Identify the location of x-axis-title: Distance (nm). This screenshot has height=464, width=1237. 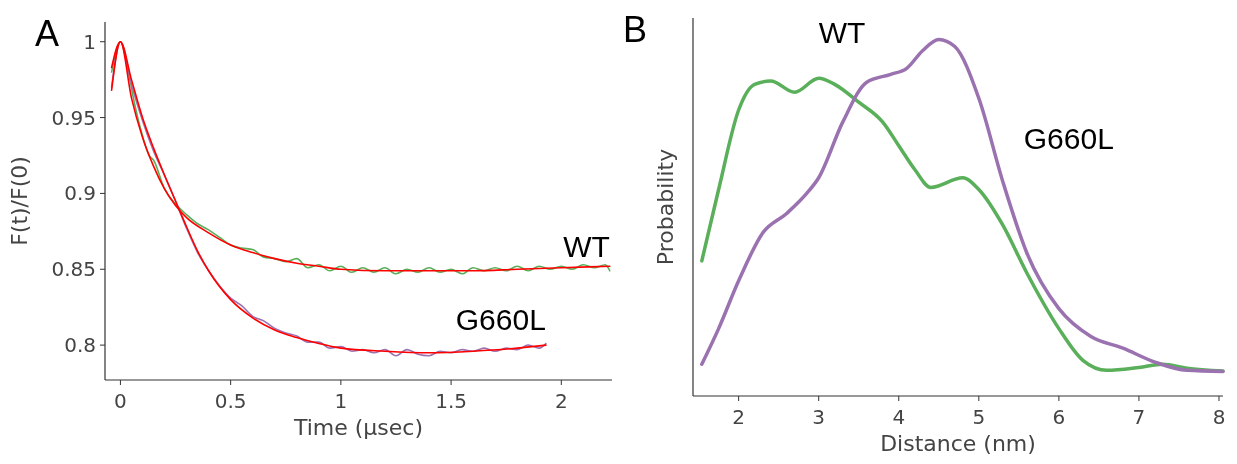
(958, 443).